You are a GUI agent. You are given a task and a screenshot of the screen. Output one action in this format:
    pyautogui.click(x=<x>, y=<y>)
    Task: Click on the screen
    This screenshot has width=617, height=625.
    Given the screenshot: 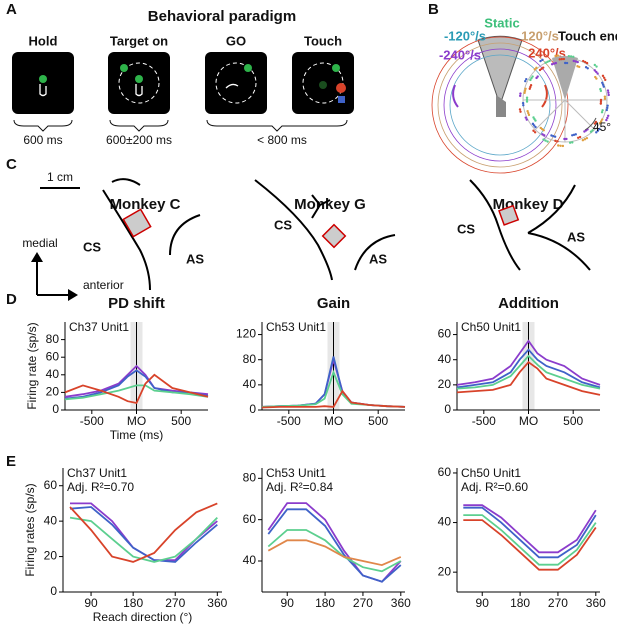 What is the action you would take?
    pyautogui.click(x=236, y=83)
    